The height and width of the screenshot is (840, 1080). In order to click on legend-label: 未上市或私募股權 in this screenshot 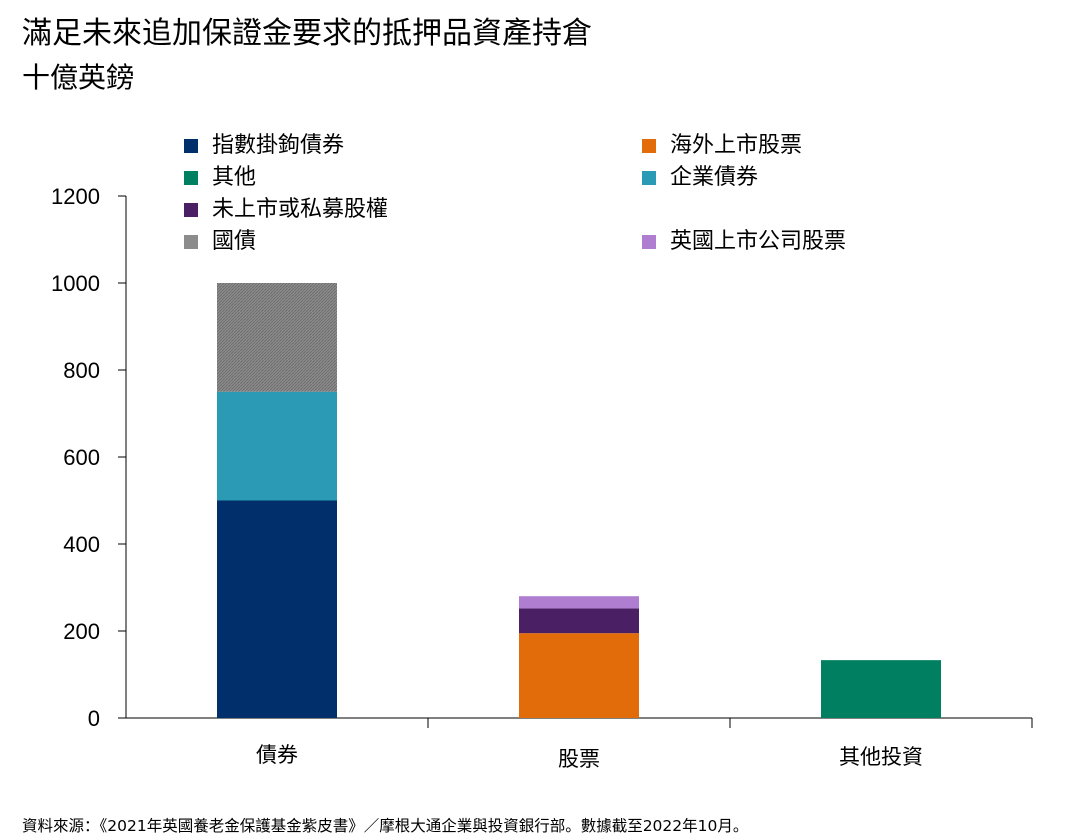, I will do `click(300, 209)`.